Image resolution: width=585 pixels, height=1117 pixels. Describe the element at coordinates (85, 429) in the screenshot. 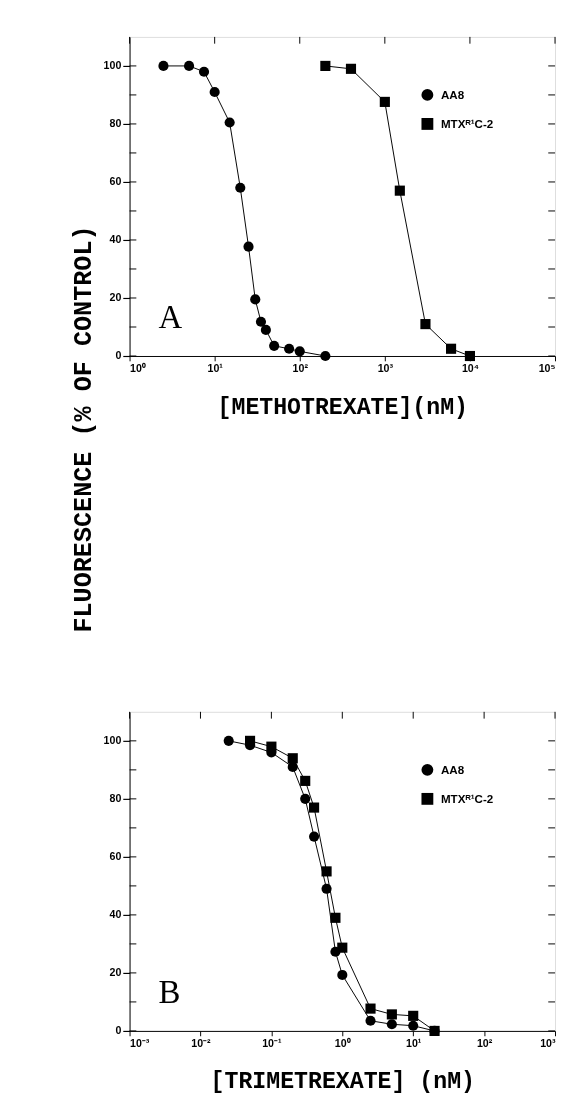

I see `y-axis-title: FLUORESCENCE (% OF CONTROL)` at that location.